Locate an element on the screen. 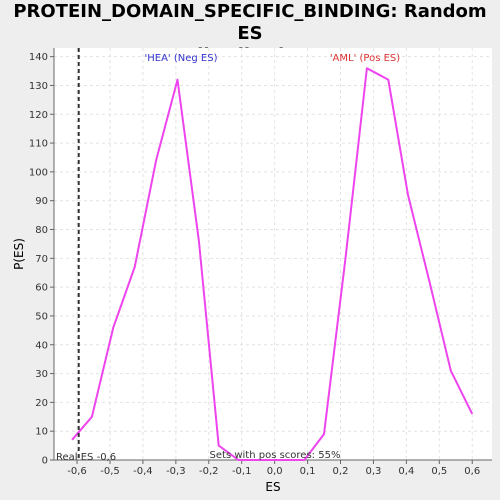 The image size is (500, 500). y-tick-label: 90 is located at coordinates (41, 201).